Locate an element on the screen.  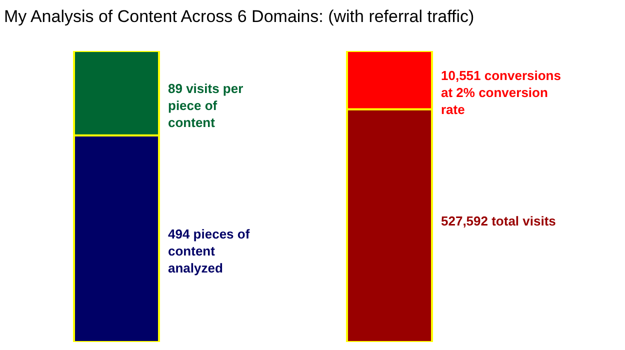
annotation: 10,551 conversions at 2% conversion rate is located at coordinates (501, 93).